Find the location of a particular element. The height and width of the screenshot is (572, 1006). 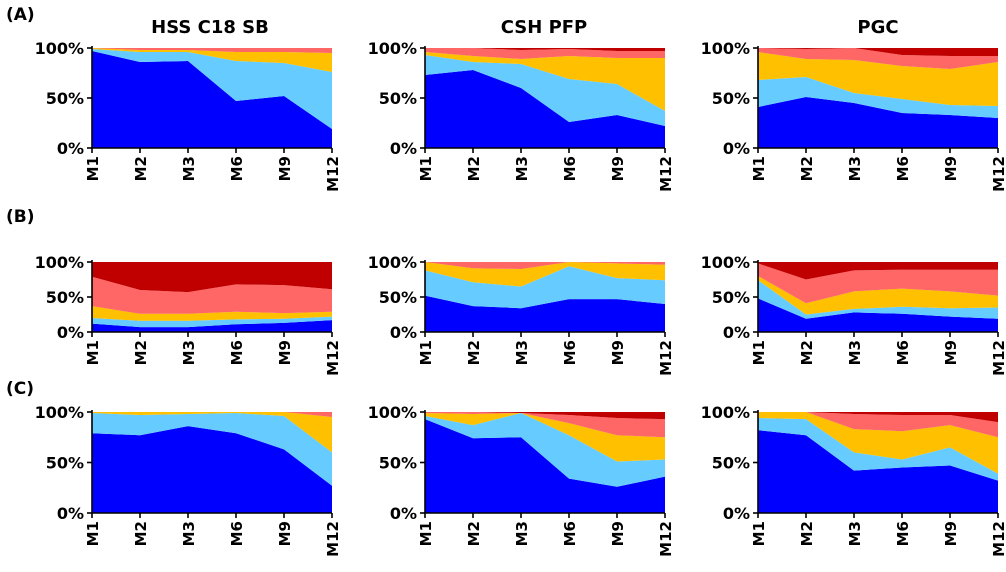

panel-b-hss-c18-sb: 0% 50% 100% M1 M2 M3 M6 M9 M12 is located at coordinates (188, 314).